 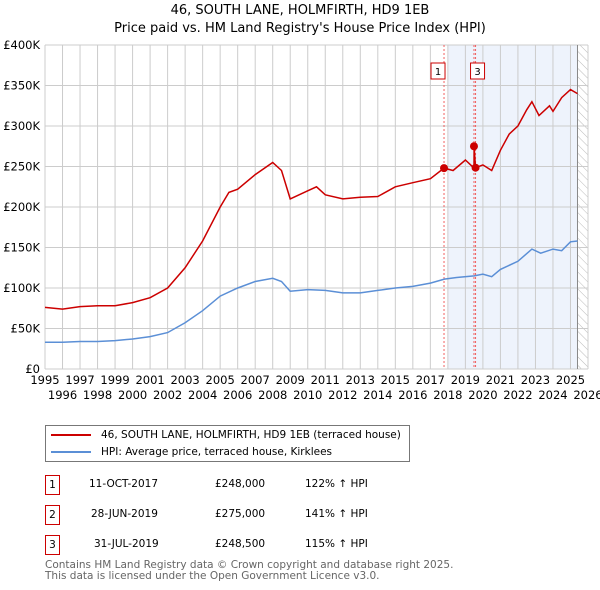 I want to click on legend-red-swatch, so click(x=71, y=435).